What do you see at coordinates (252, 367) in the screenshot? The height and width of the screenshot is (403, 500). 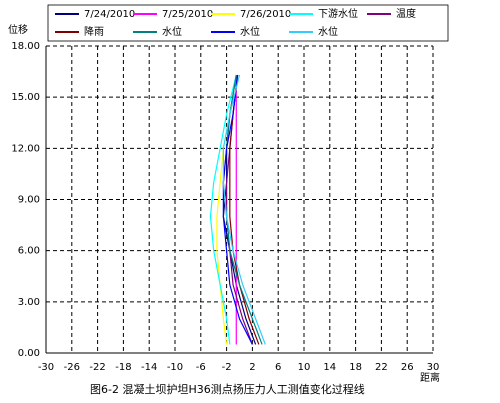 I see `x-tick-label: 2` at bounding box center [252, 367].